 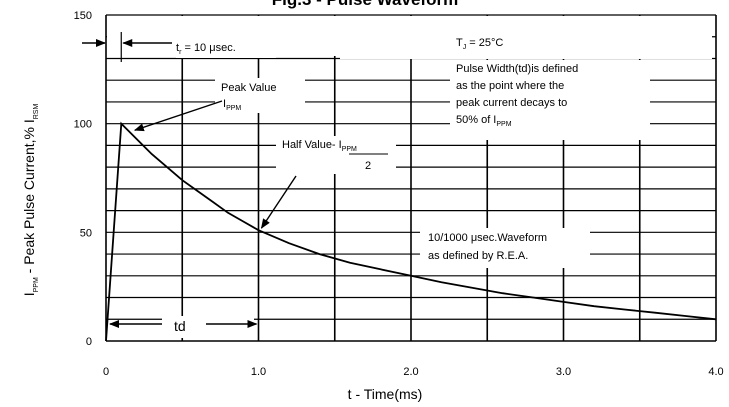 I want to click on pulse-def-line4: 50% of IPPM, so click(x=484, y=121).